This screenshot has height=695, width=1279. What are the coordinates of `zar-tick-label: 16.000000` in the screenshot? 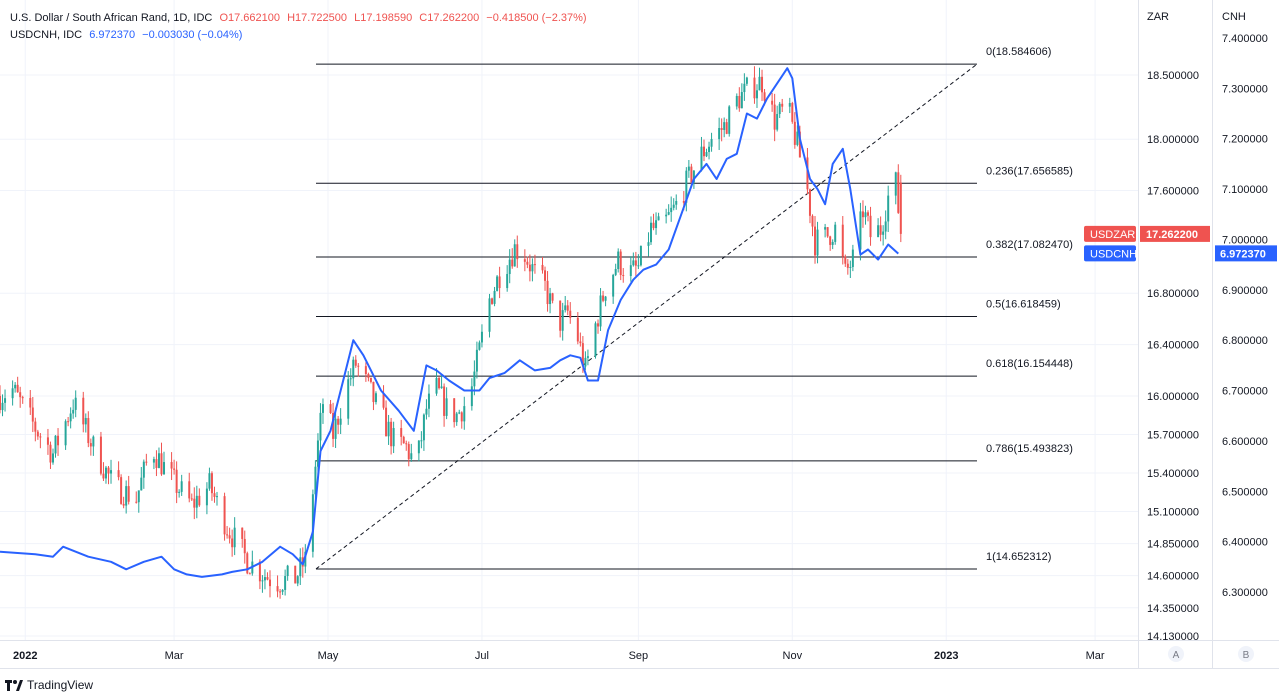 It's located at (1173, 397).